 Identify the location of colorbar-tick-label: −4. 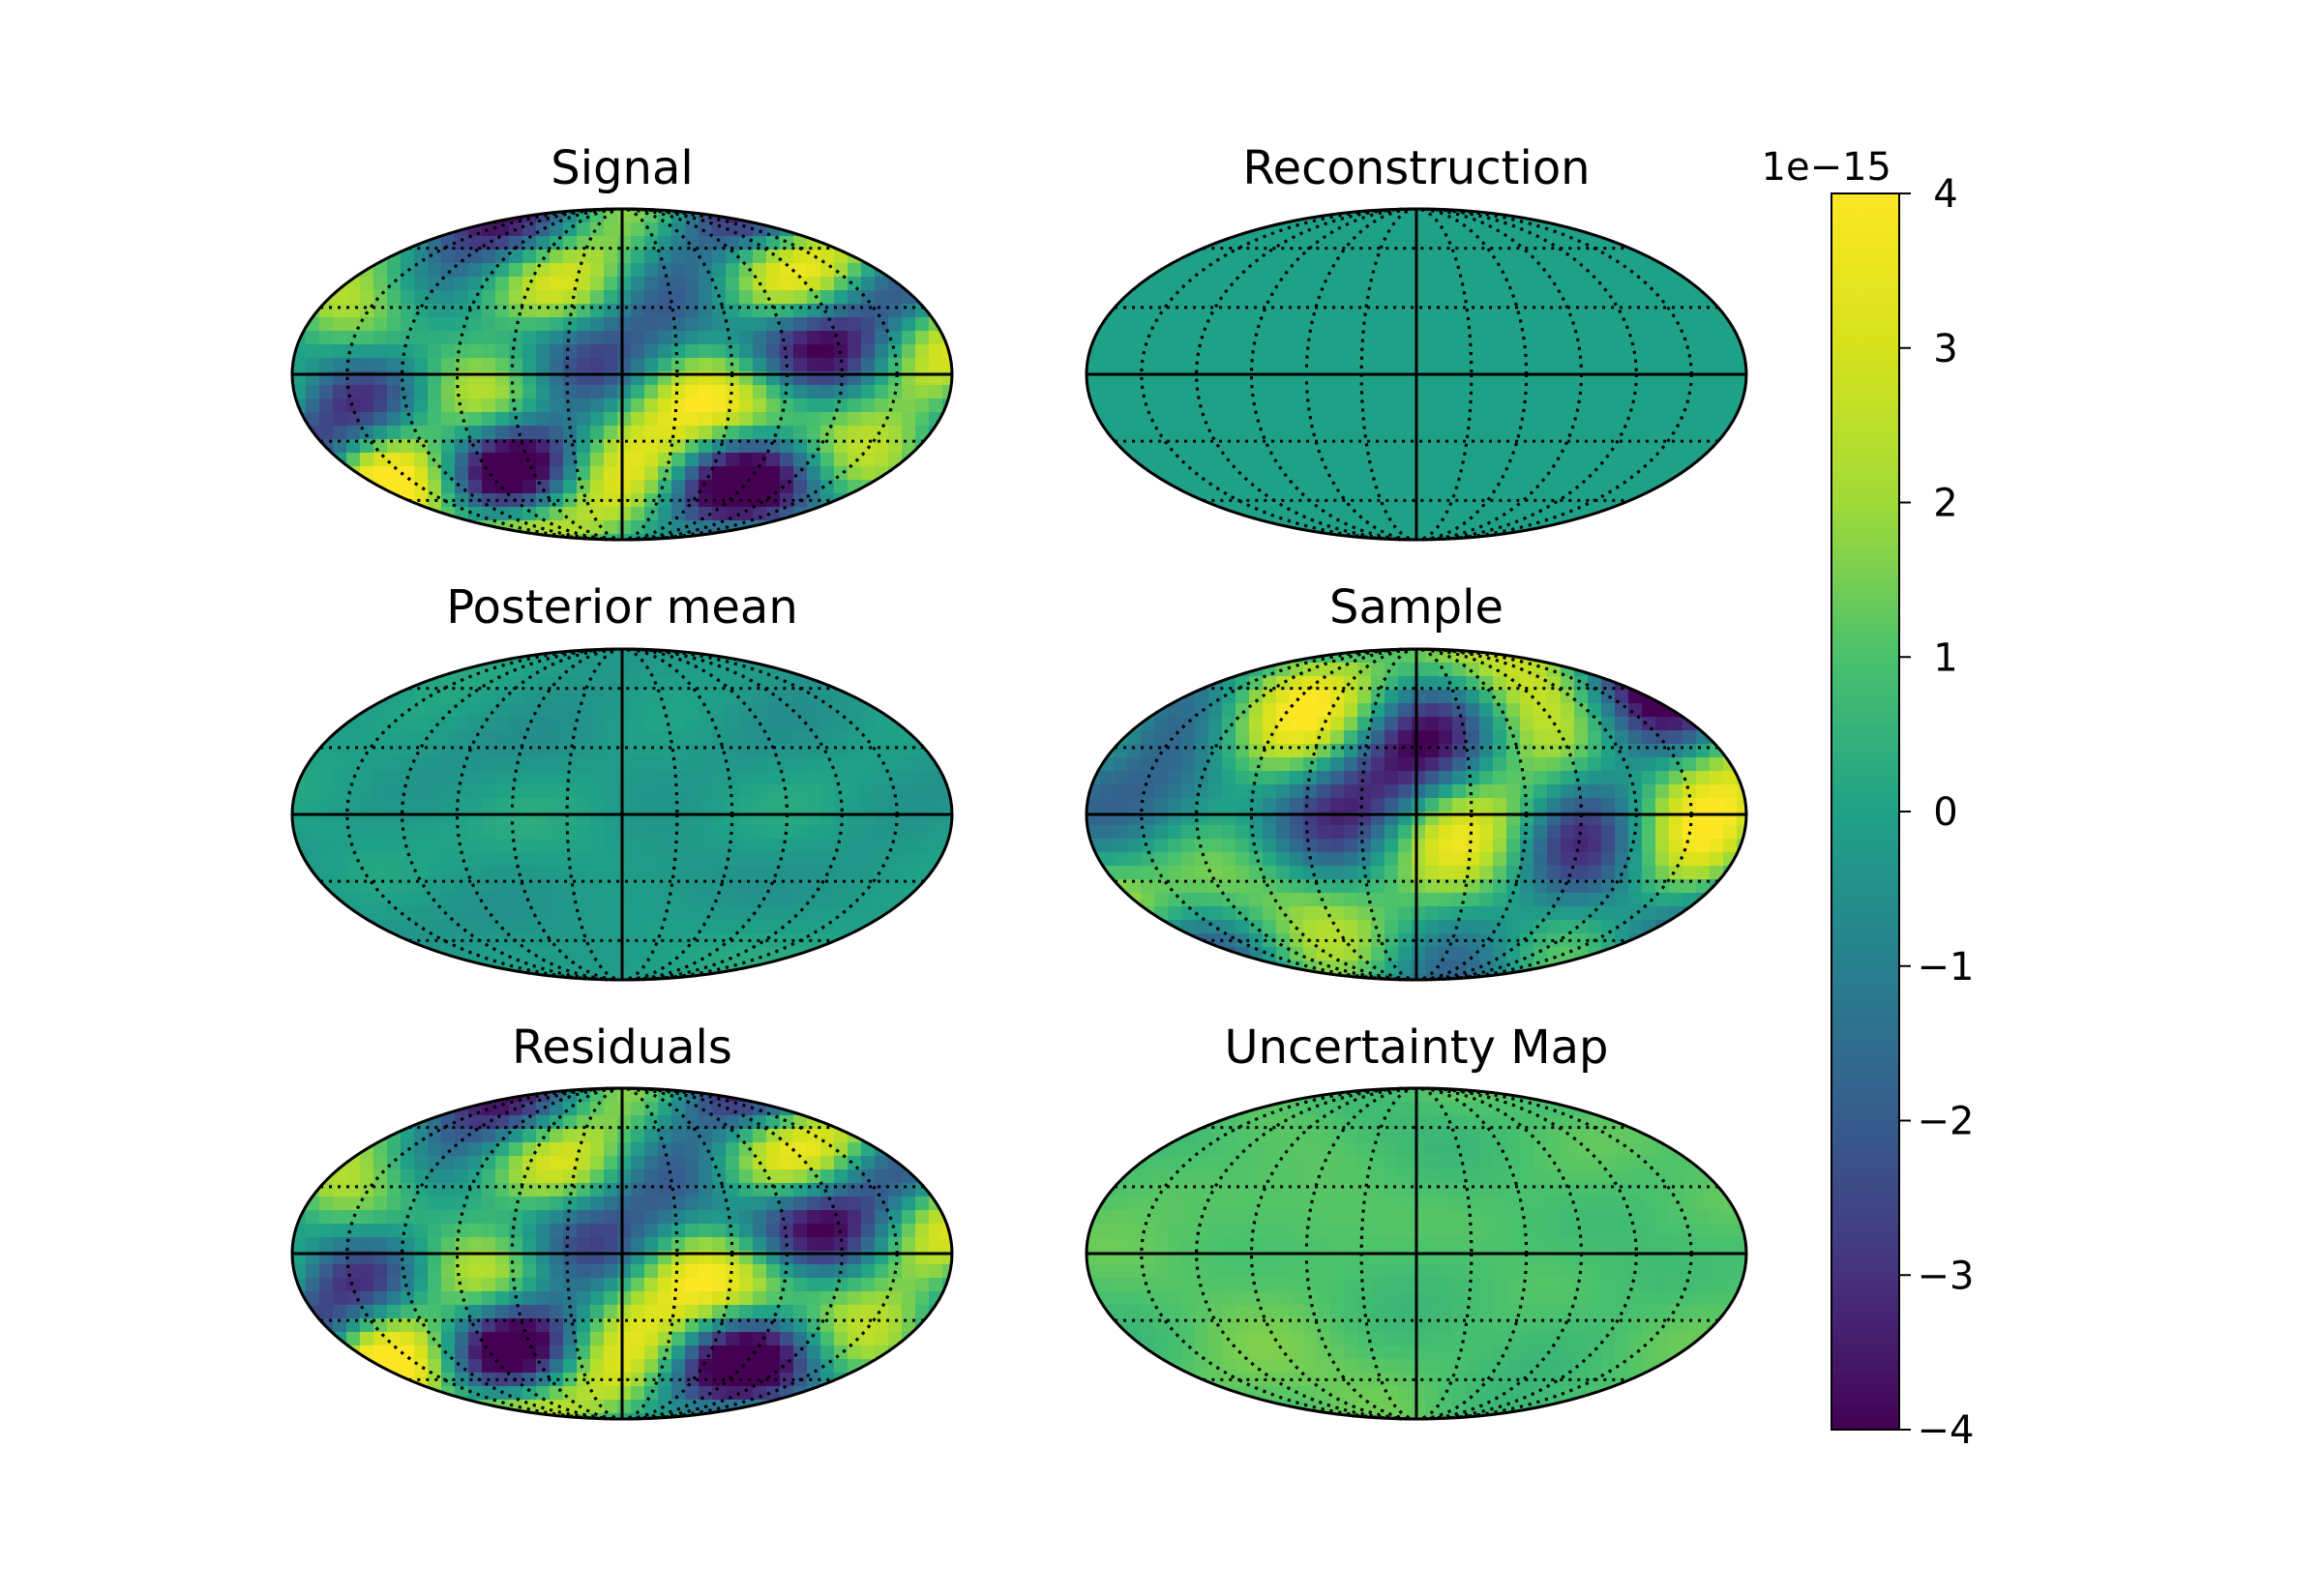
(1946, 1430).